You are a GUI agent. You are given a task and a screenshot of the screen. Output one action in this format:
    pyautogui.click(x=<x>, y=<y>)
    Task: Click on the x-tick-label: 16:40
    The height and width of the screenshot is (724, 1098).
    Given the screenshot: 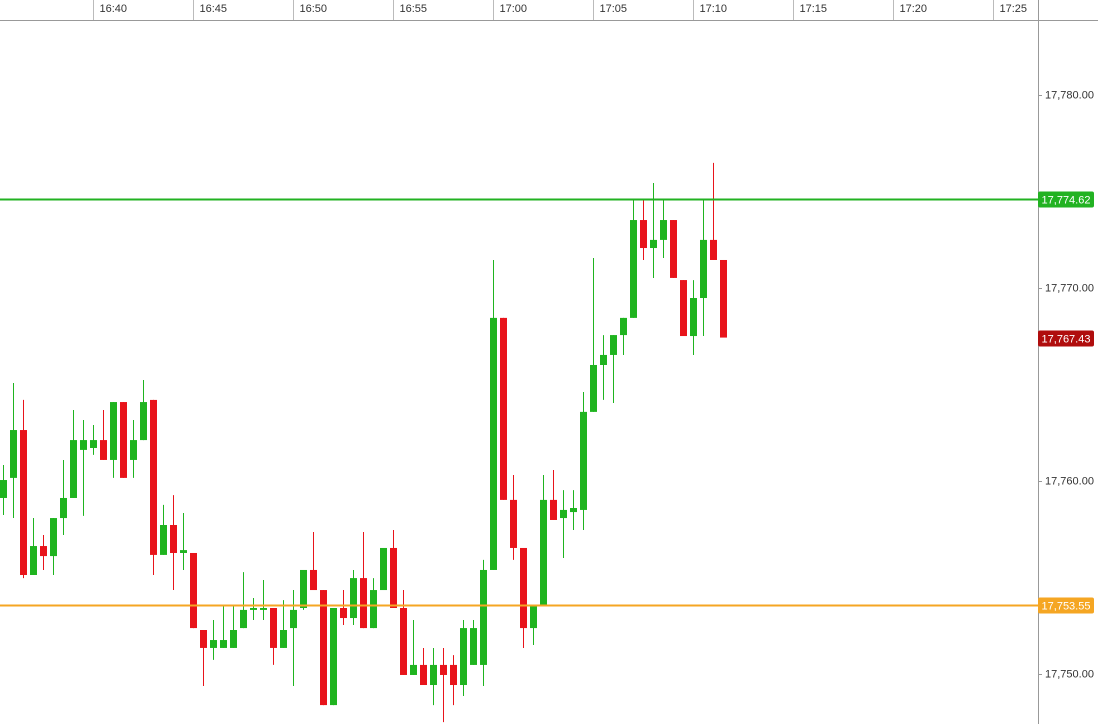 What is the action you would take?
    pyautogui.click(x=114, y=9)
    